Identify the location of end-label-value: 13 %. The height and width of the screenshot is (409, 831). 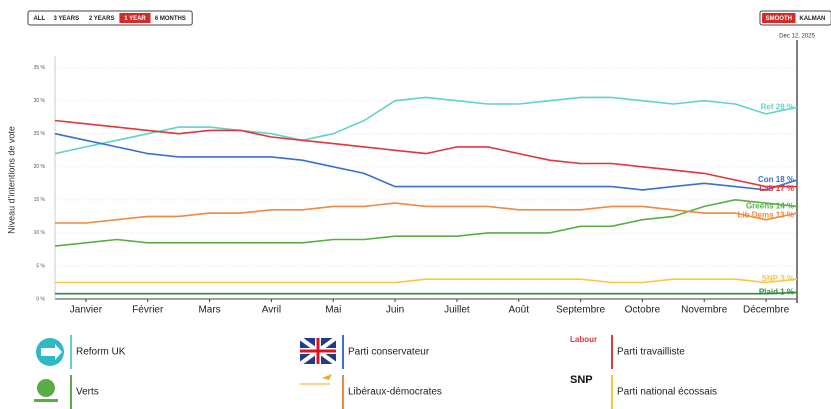
(785, 215).